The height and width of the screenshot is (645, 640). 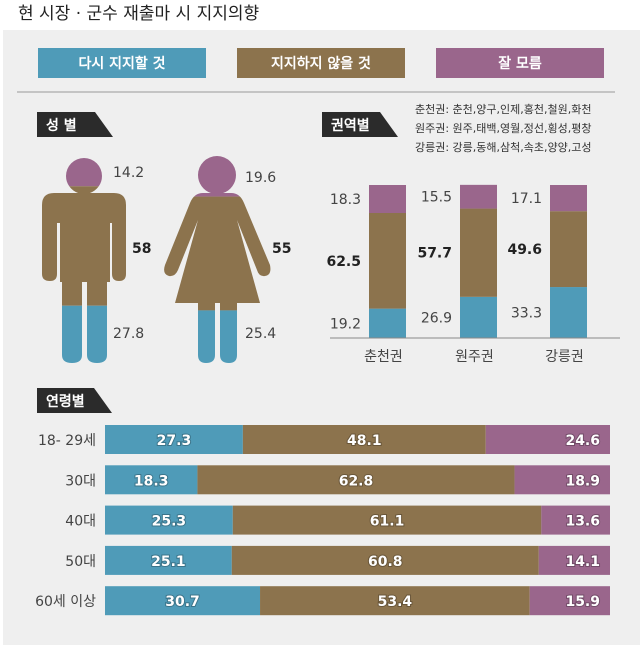 I want to click on legend-label: 잘 모름, so click(x=520, y=64).